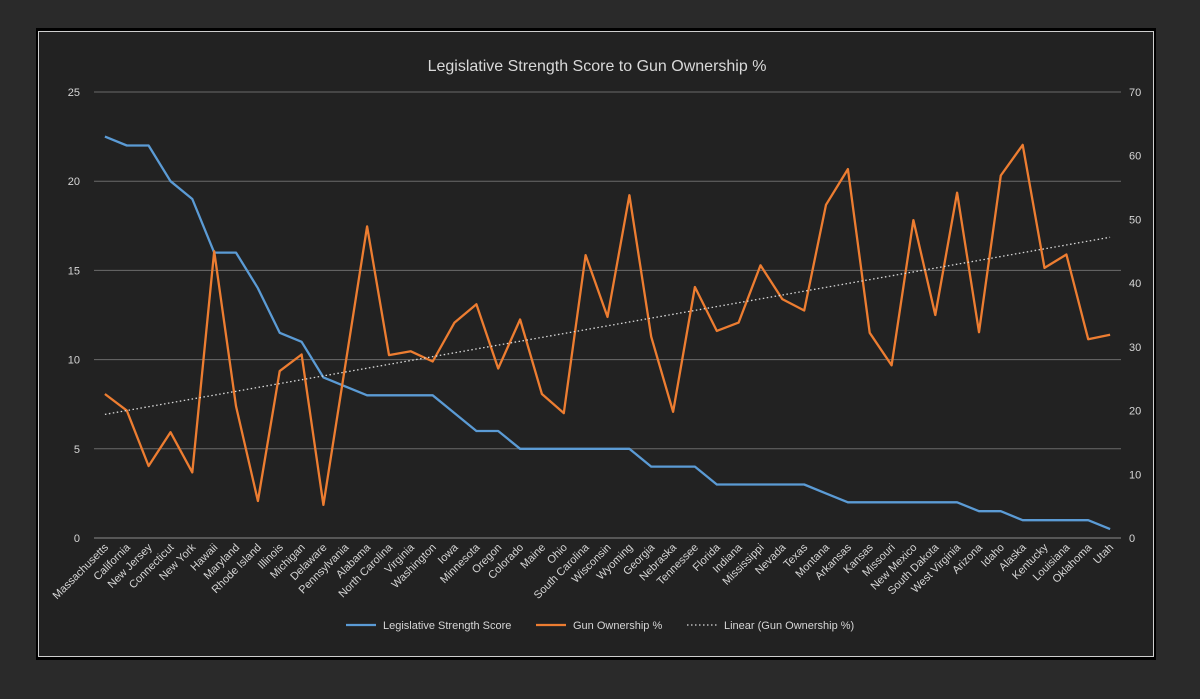 Image resolution: width=1200 pixels, height=699 pixels. What do you see at coordinates (74, 93) in the screenshot?
I see `left-tick-label: 25` at bounding box center [74, 93].